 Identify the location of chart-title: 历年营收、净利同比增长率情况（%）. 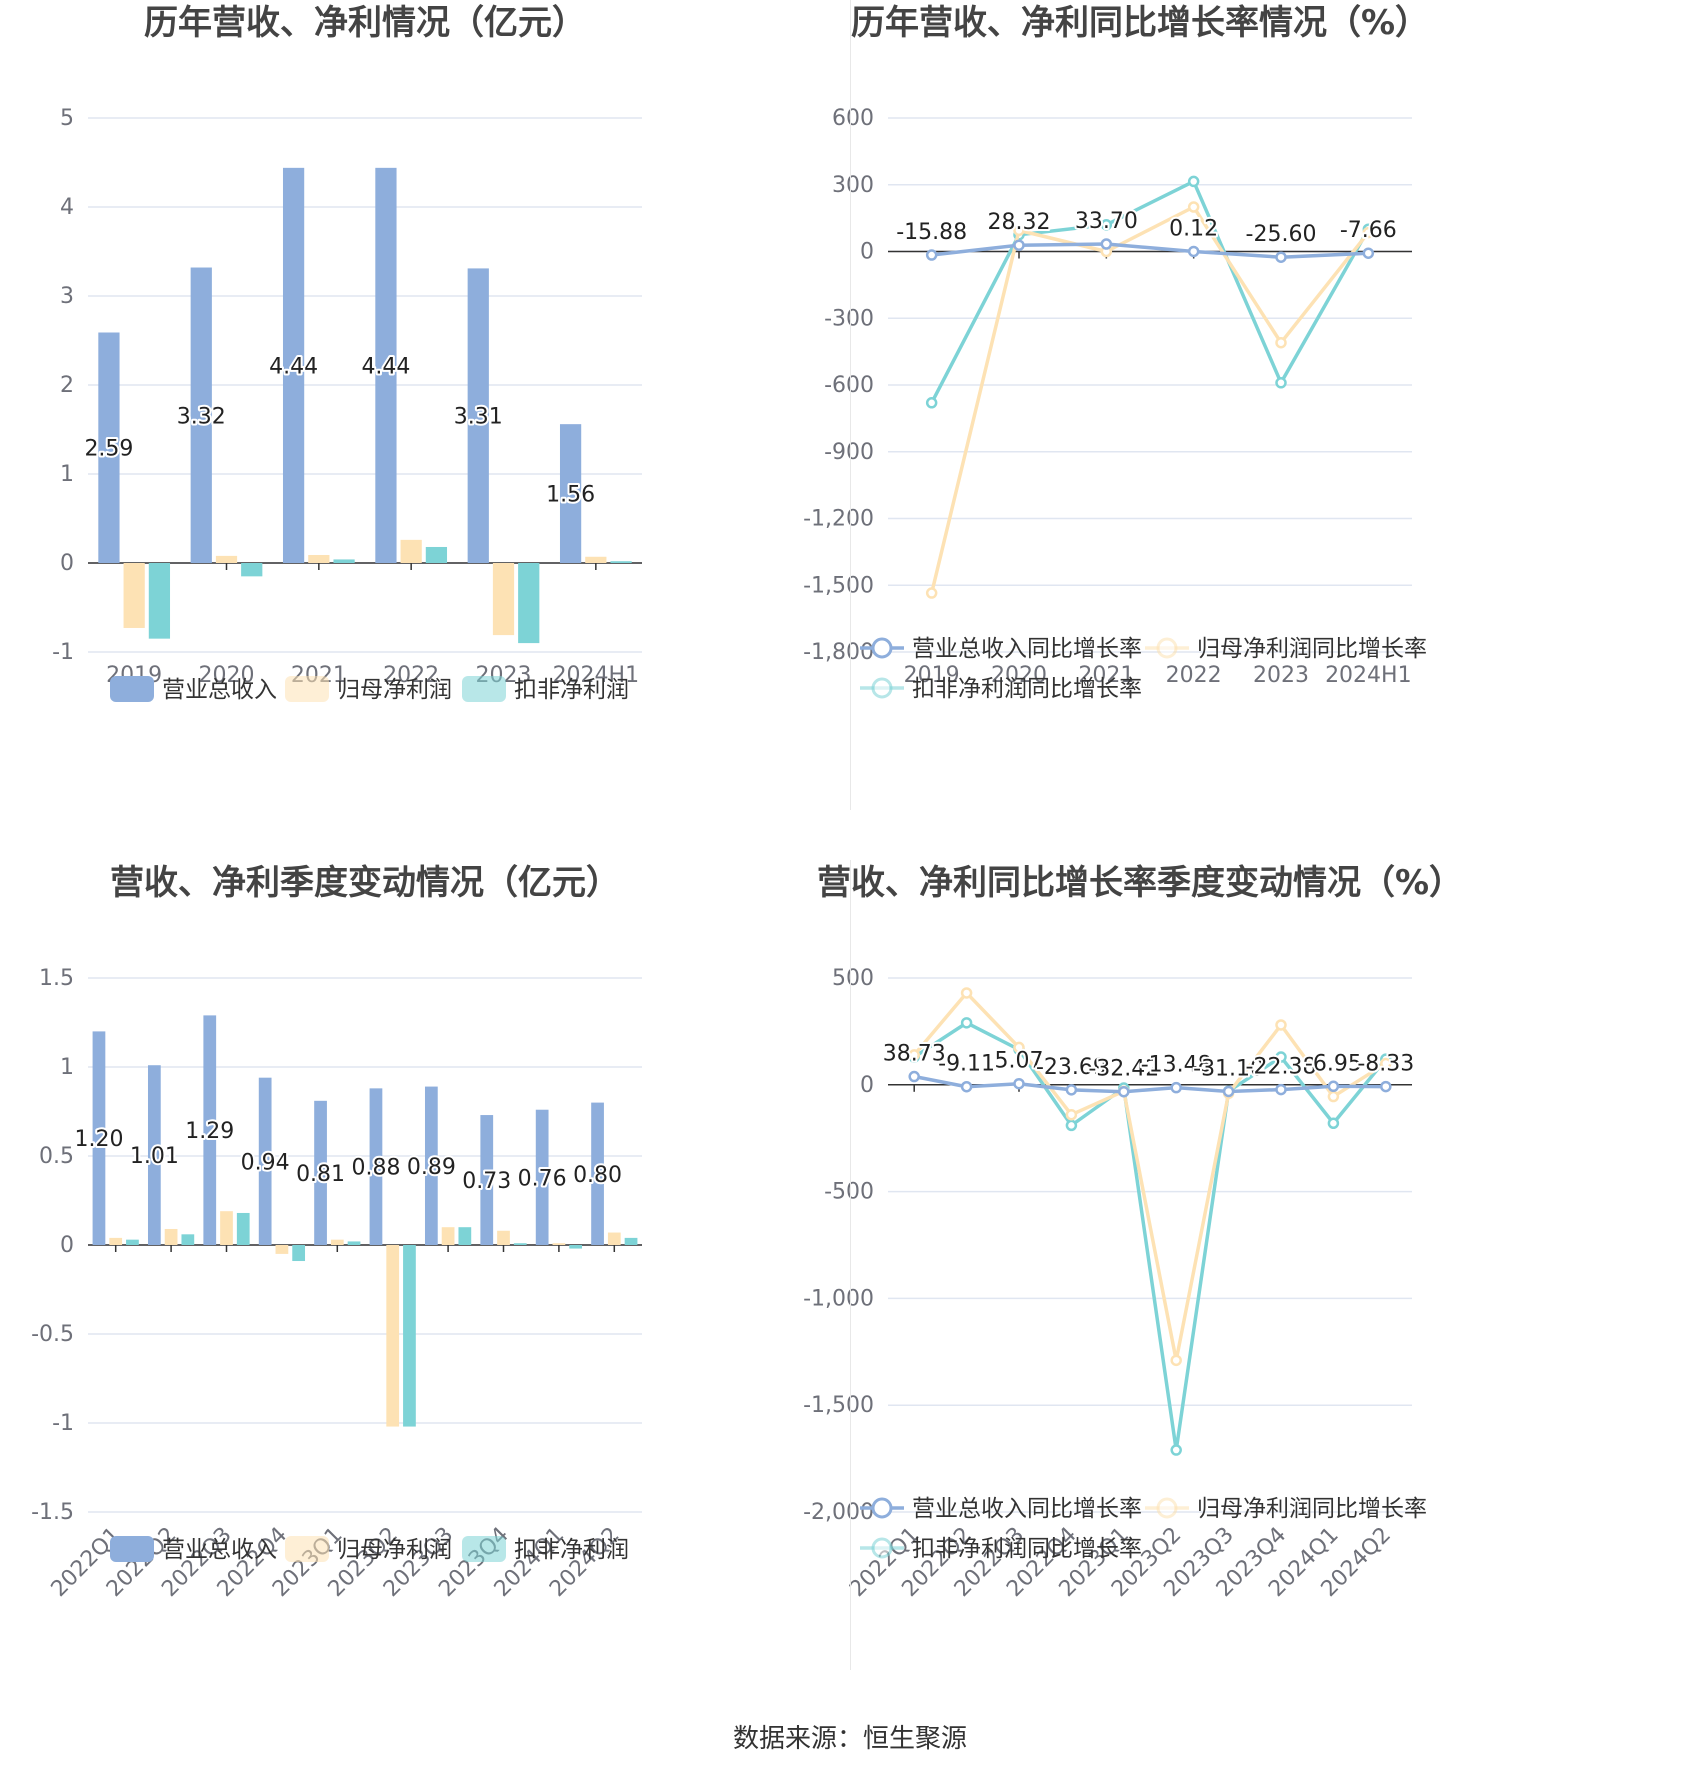
(1140, 23).